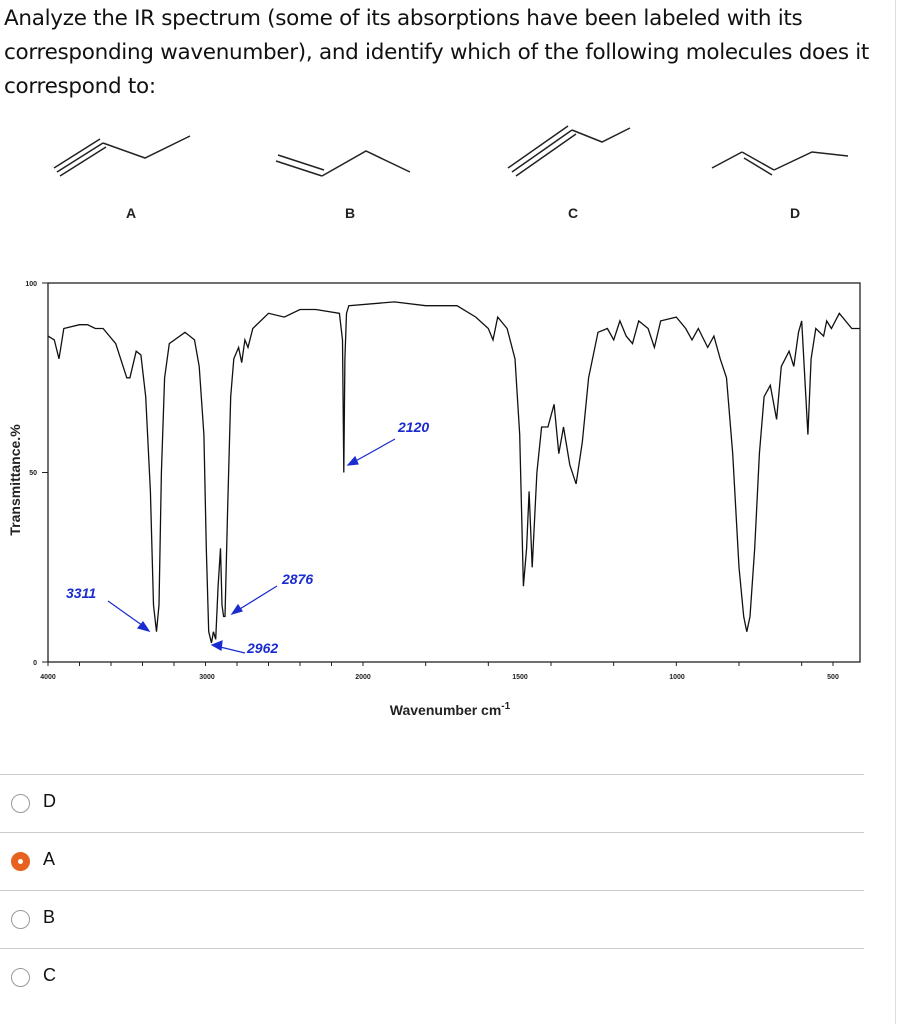 Image resolution: width=907 pixels, height=1024 pixels. Describe the element at coordinates (780, 163) in the screenshot. I see `molecule-d` at that location.